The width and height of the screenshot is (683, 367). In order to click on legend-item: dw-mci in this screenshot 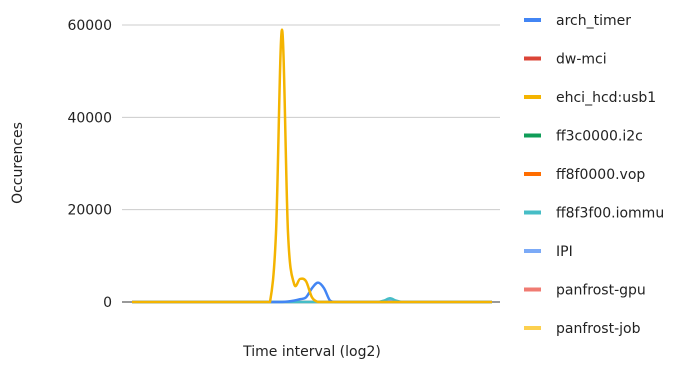, I will do `click(565, 60)`.